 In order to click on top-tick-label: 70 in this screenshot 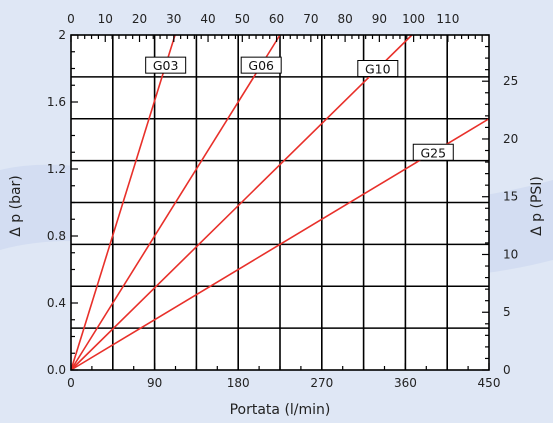, I will do `click(310, 19)`.